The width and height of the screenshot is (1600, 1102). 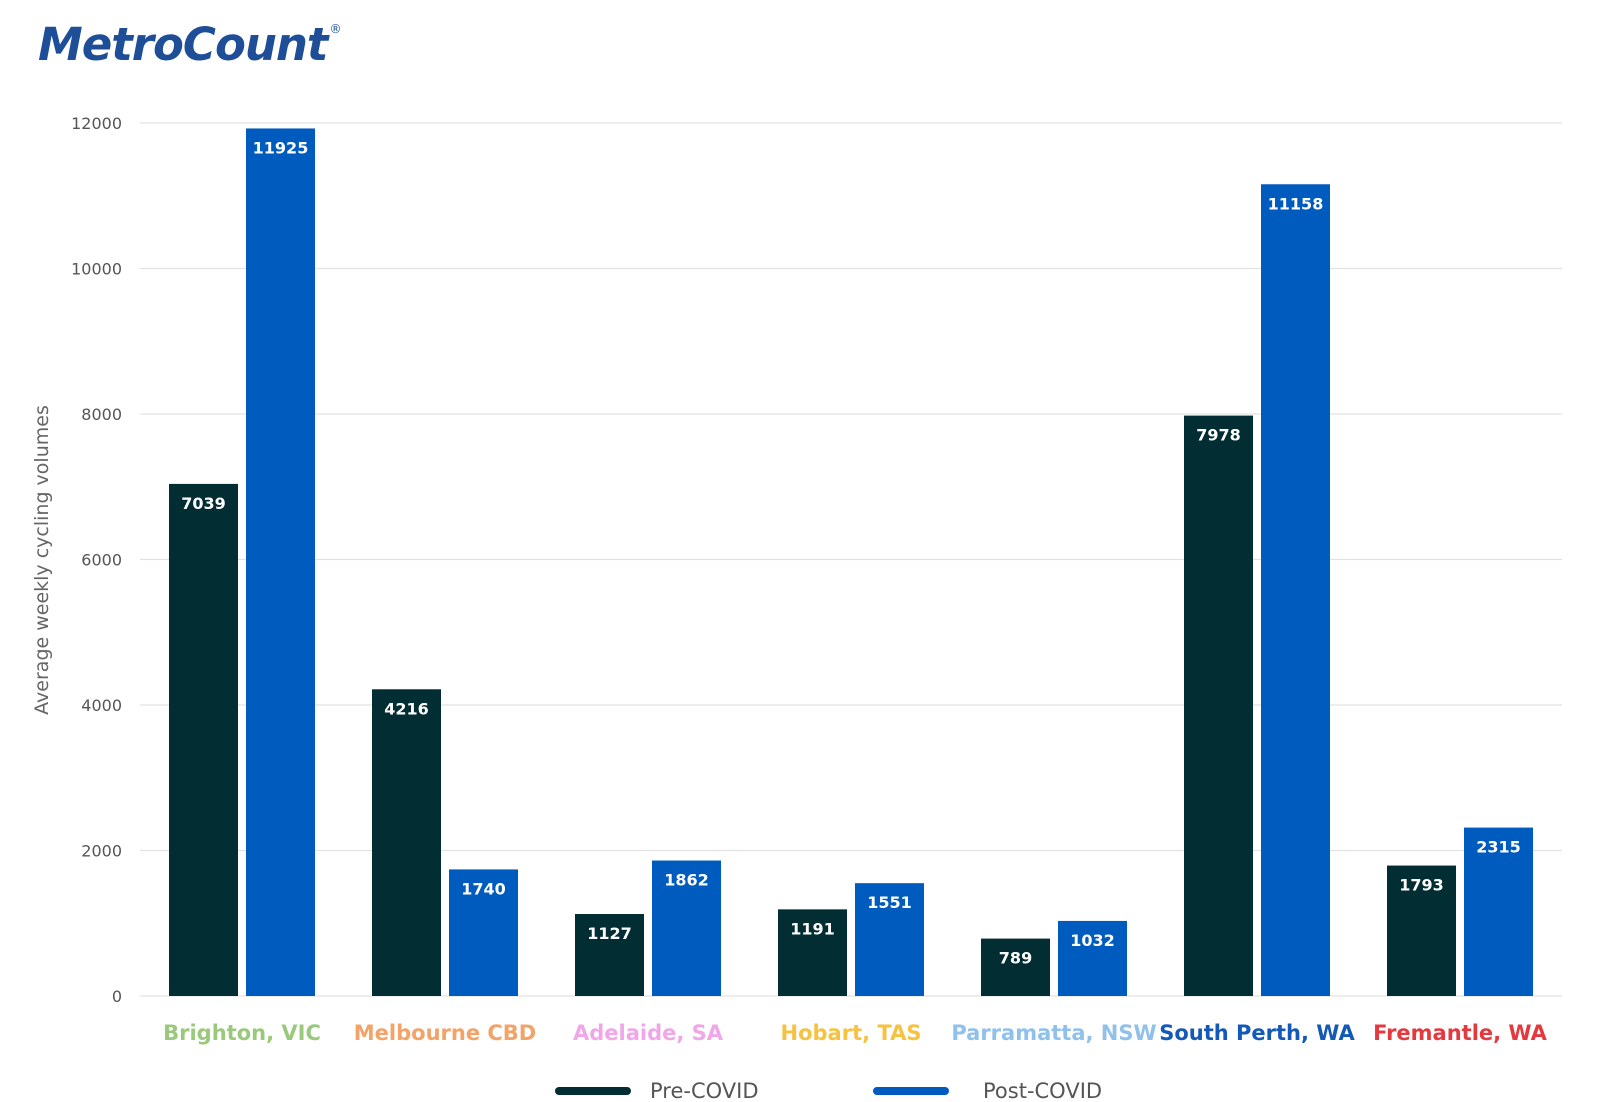 What do you see at coordinates (183, 44) in the screenshot?
I see `logo-wordmark: MetroCount` at bounding box center [183, 44].